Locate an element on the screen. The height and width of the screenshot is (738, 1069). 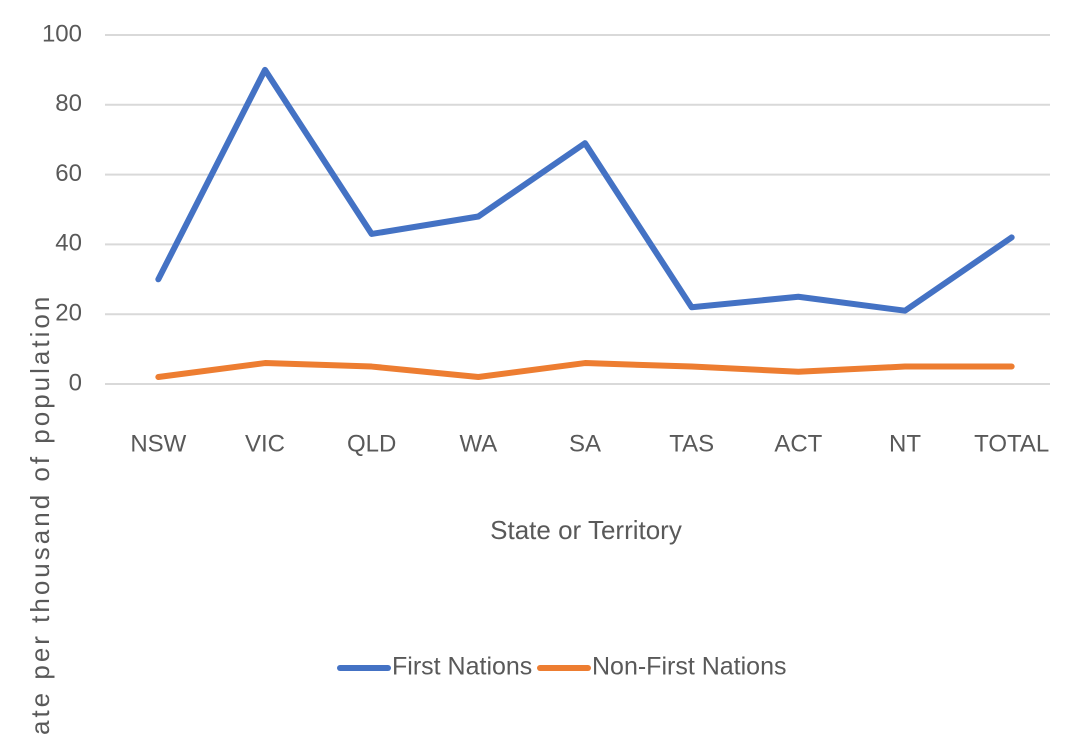
series-line is located at coordinates (585, 370).